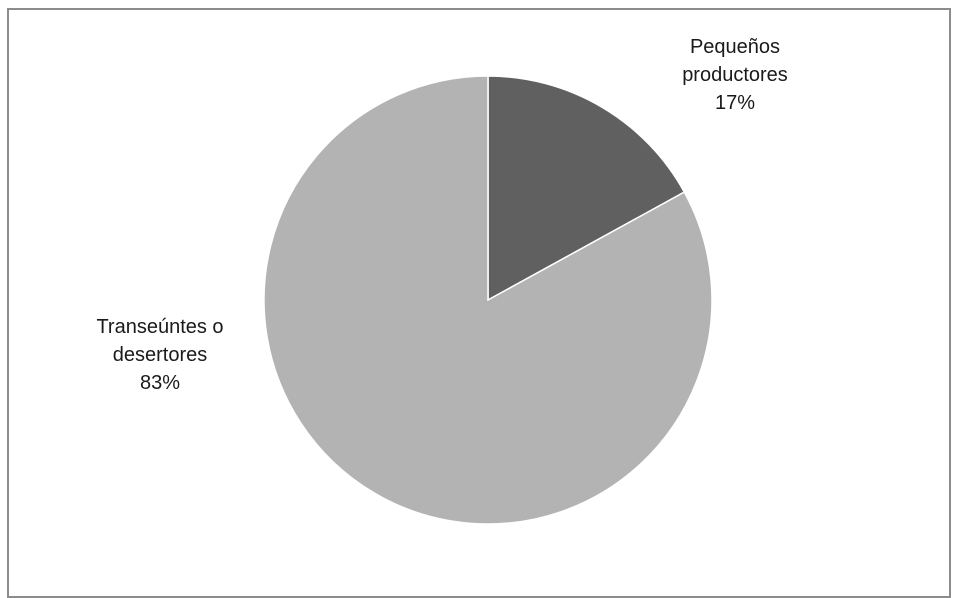 The width and height of the screenshot is (956, 598). Describe the element at coordinates (160, 383) in the screenshot. I see `slice-percent-label: 83%` at that location.